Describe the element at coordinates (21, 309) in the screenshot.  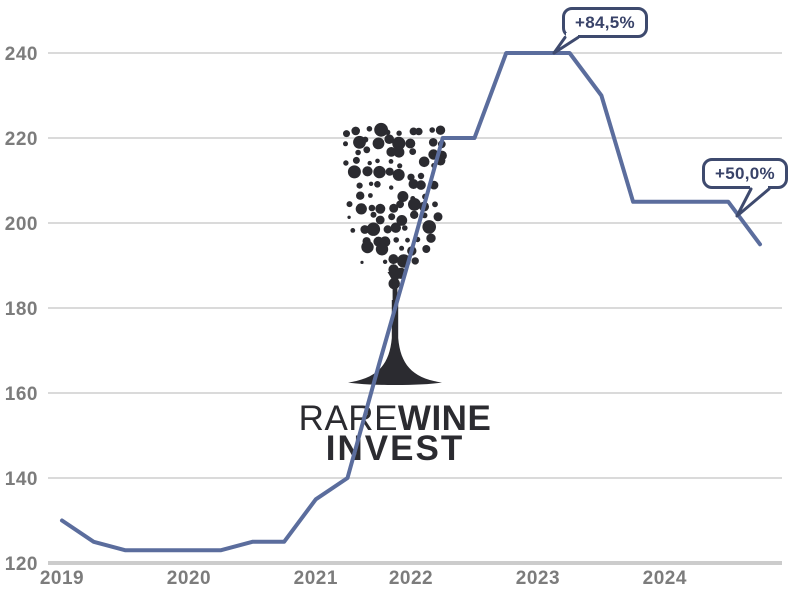
I see `y-axis-label: 180` at that location.